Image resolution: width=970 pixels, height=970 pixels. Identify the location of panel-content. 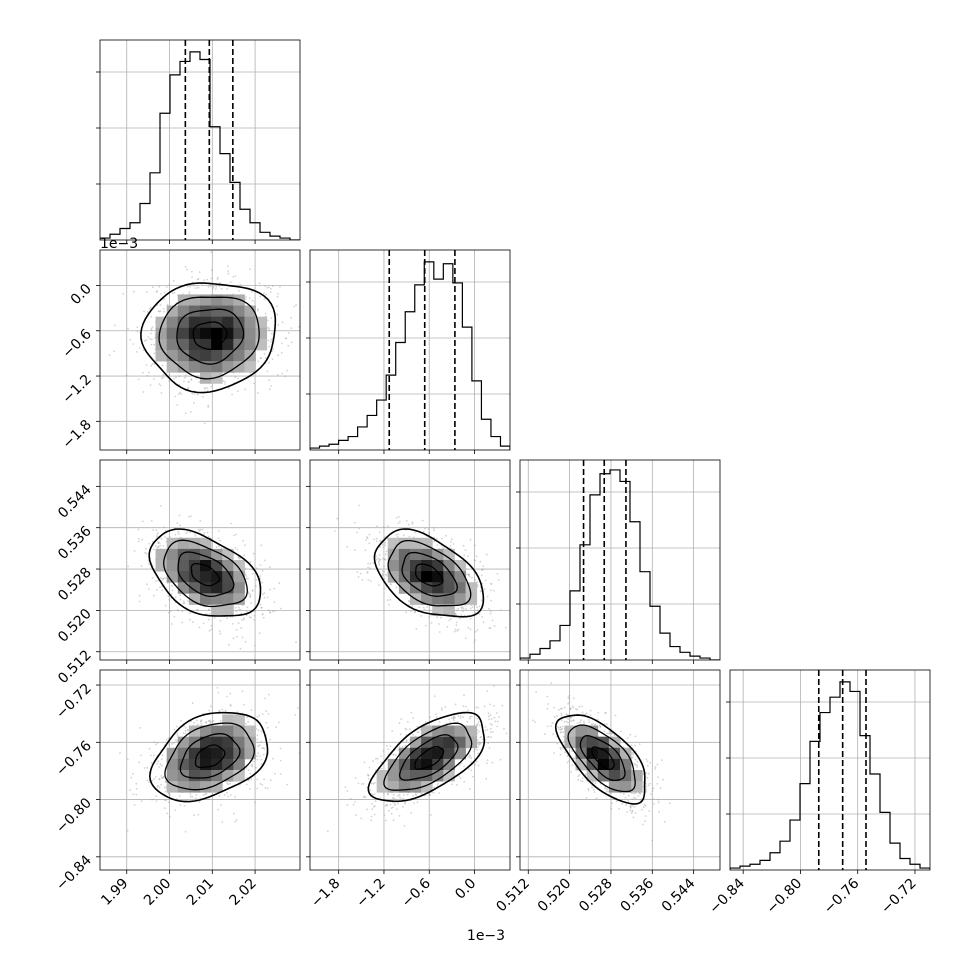
(410, 770).